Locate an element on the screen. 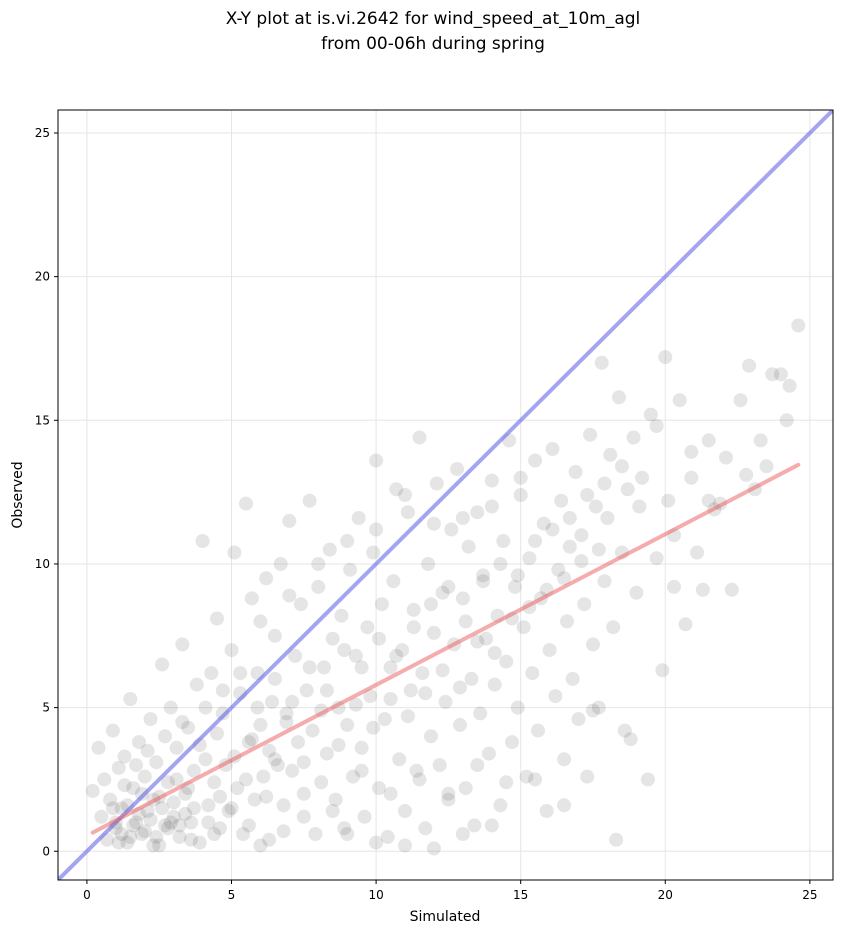  y-tick-label-1: 5 is located at coordinates (46, 708).